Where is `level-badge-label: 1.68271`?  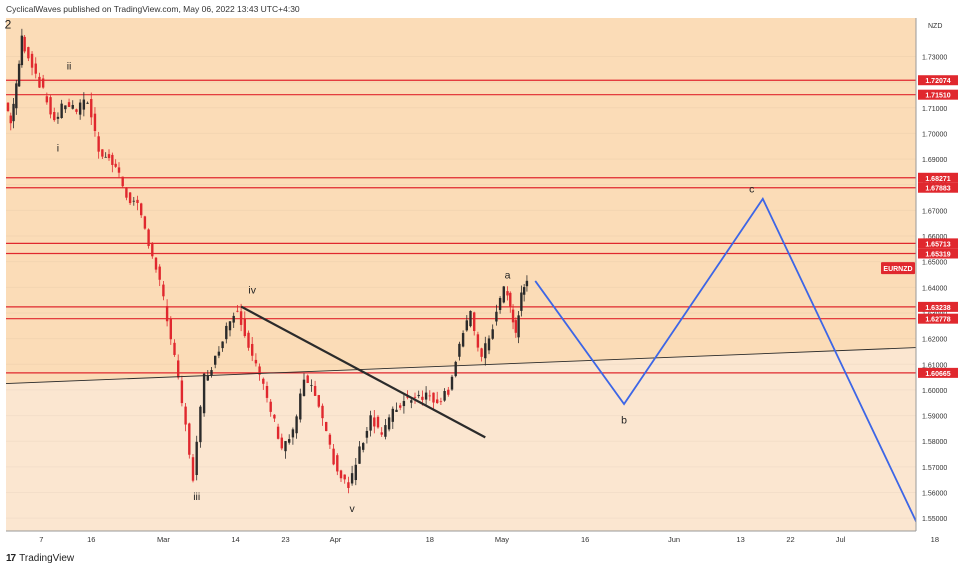 level-badge-label: 1.68271 is located at coordinates (937, 179).